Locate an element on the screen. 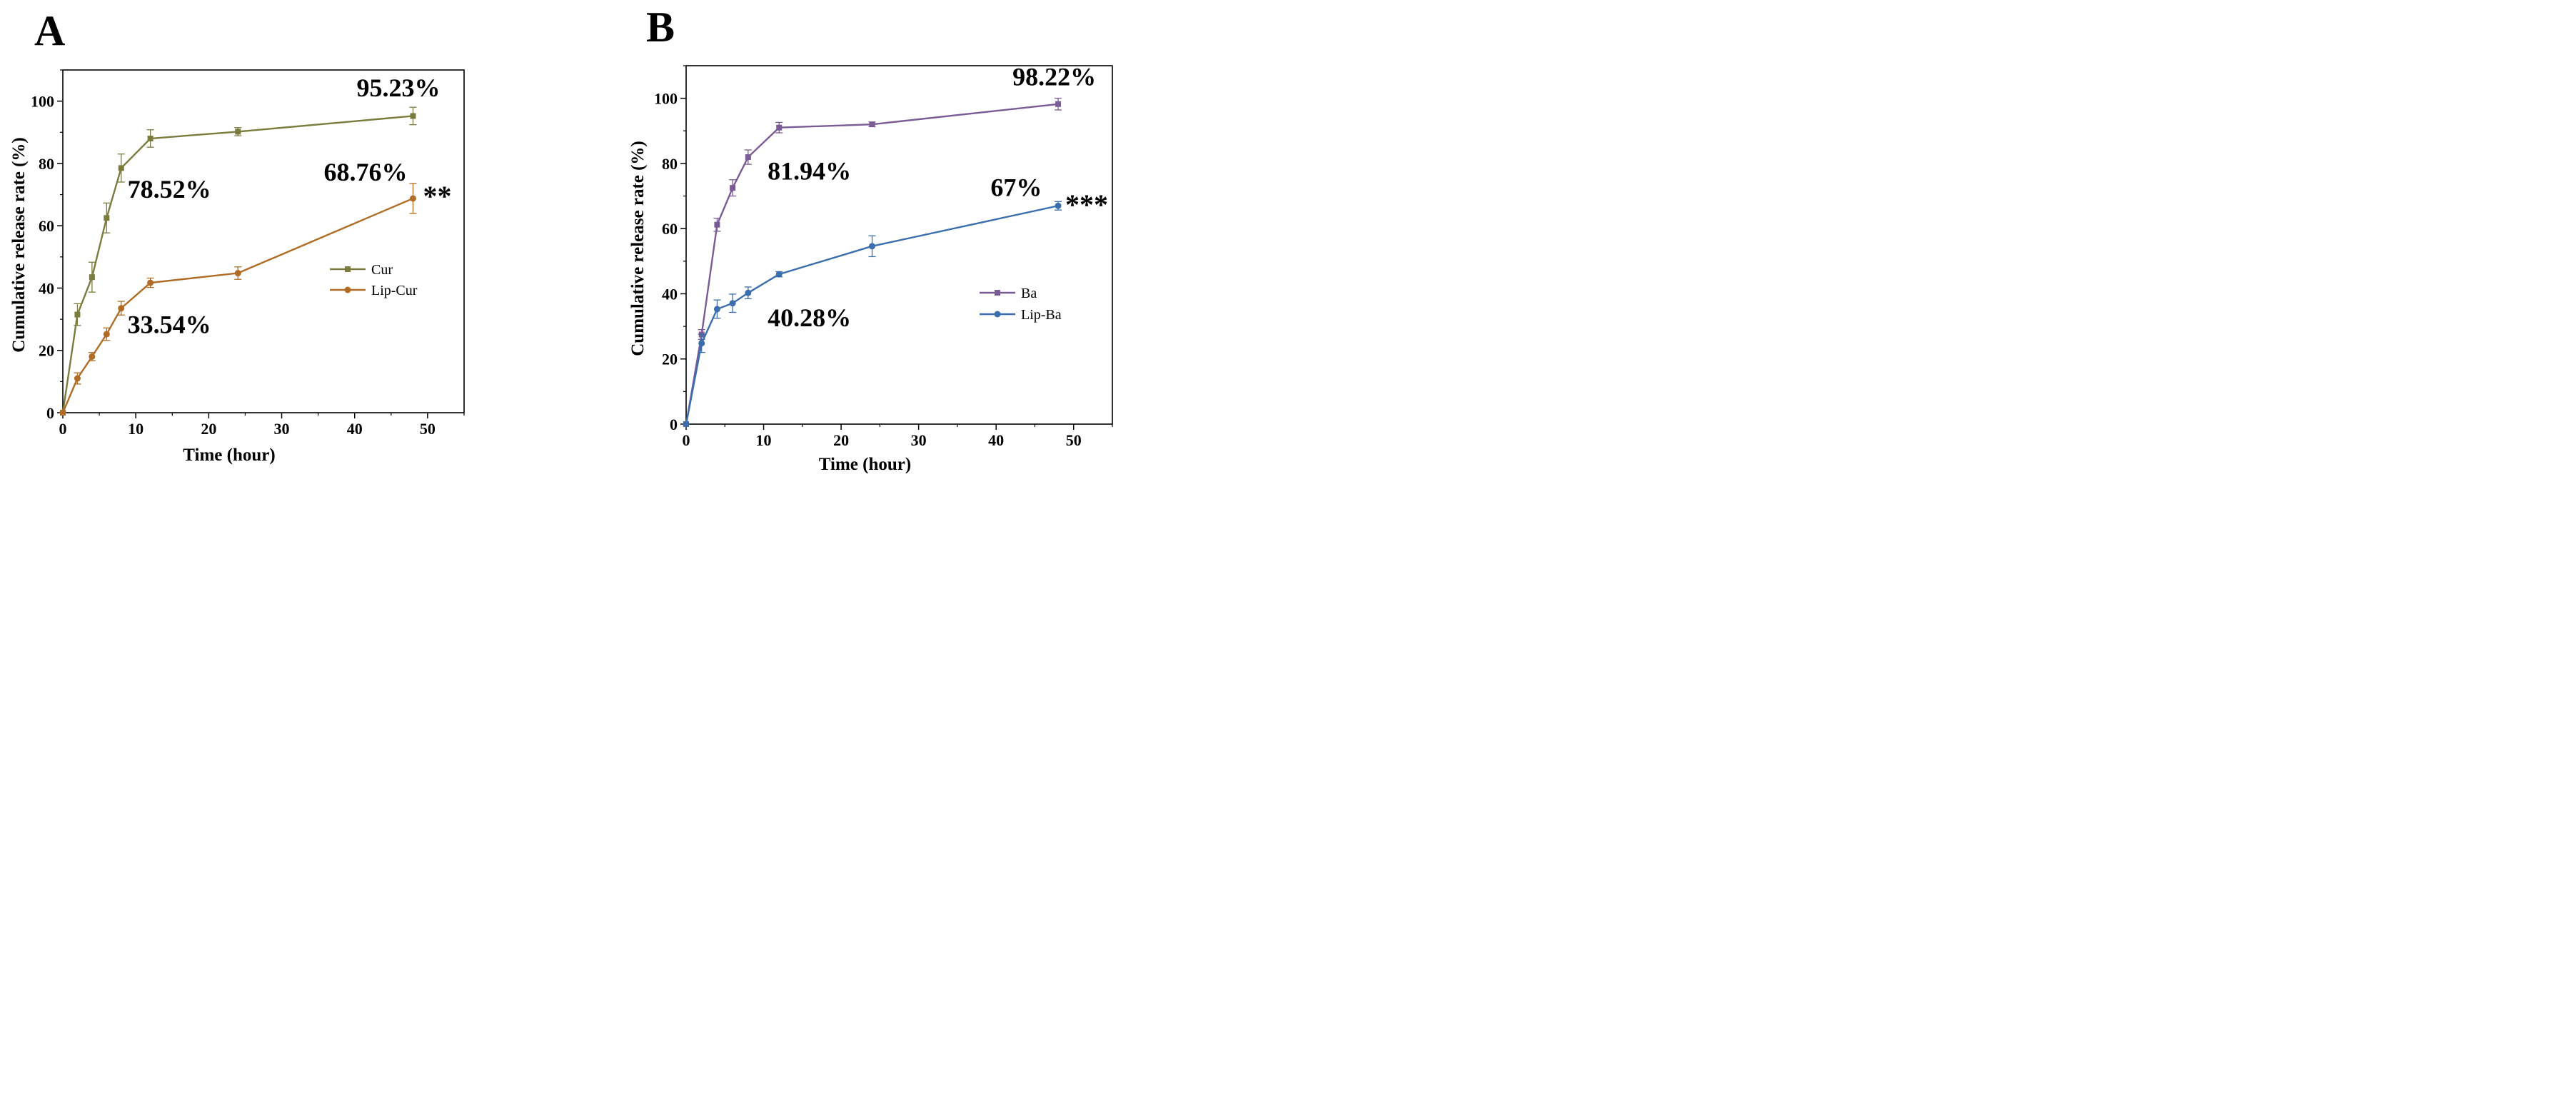  significance-marker: ** is located at coordinates (437, 196).